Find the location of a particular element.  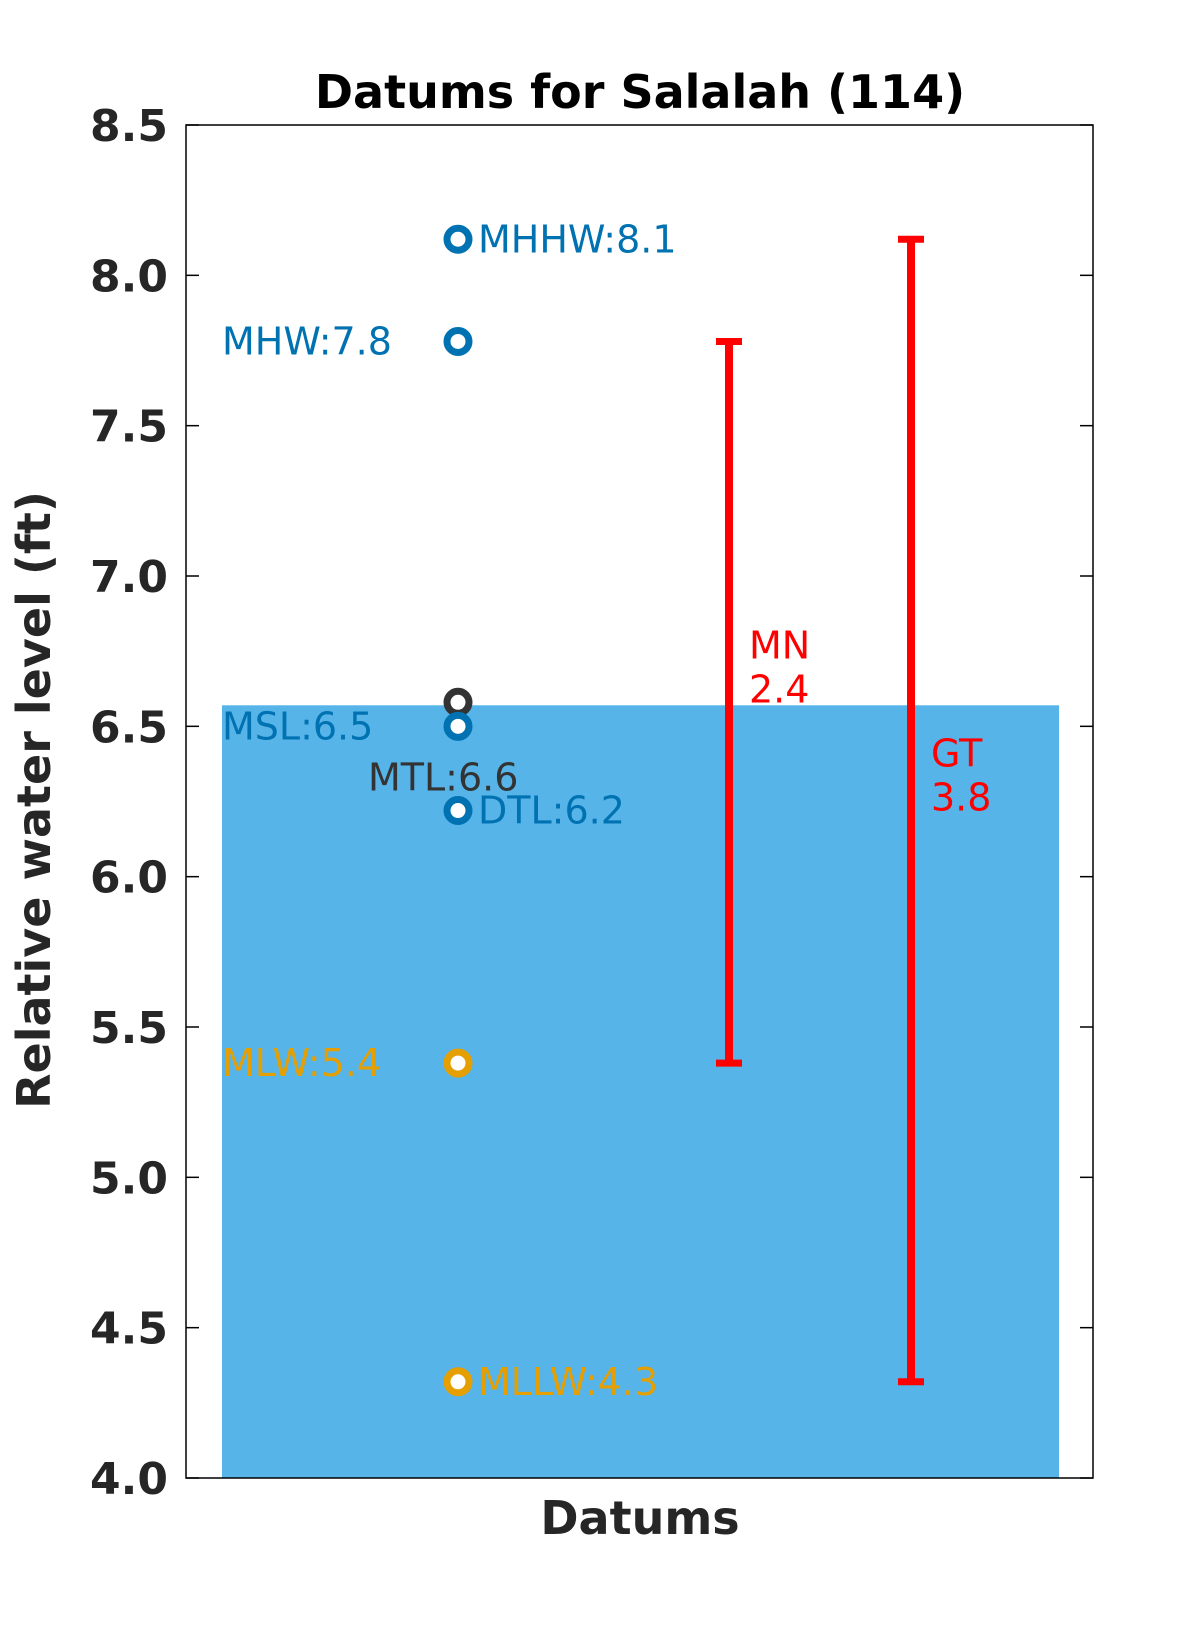

y-tick-label: 4.0 is located at coordinates (129, 1479).